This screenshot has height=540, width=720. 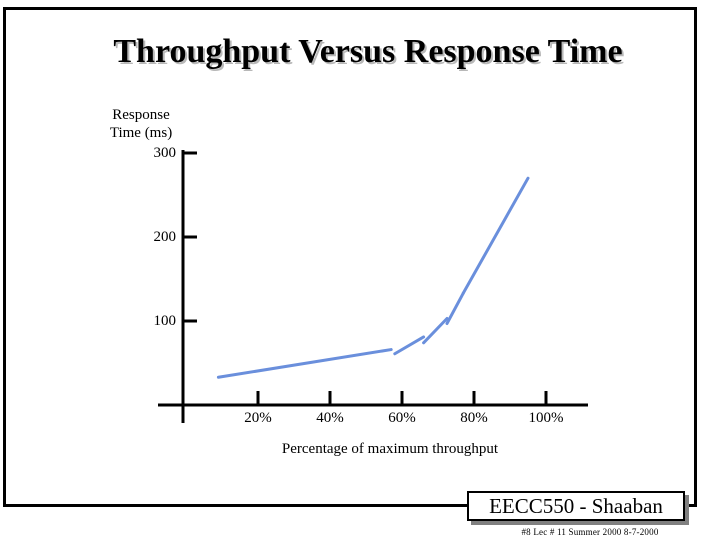 What do you see at coordinates (576, 506) in the screenshot?
I see `course-badge: EECC550 - Shaaban` at bounding box center [576, 506].